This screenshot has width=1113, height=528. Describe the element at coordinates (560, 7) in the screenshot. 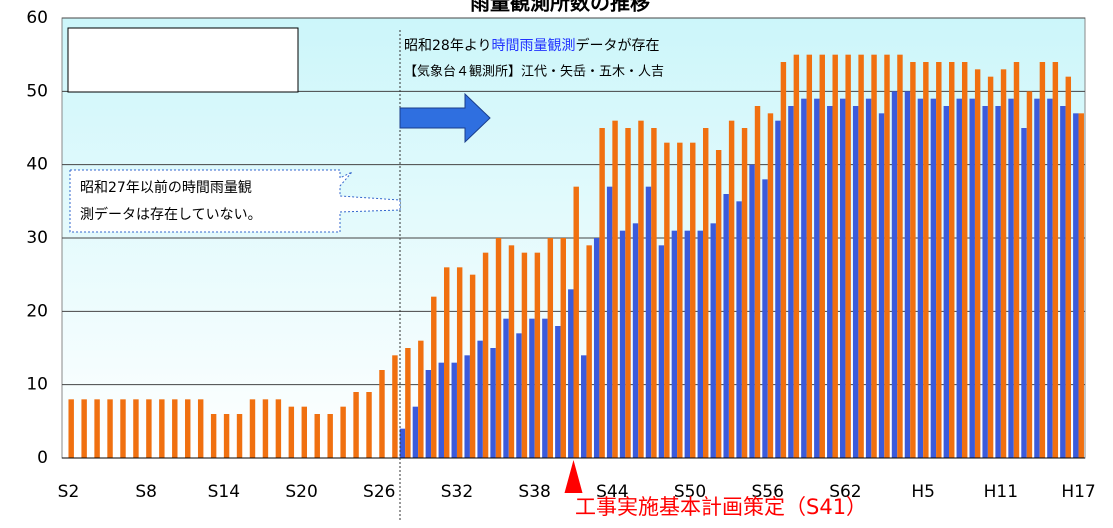

I see `chart-title: 雨量観測所数の推移` at that location.